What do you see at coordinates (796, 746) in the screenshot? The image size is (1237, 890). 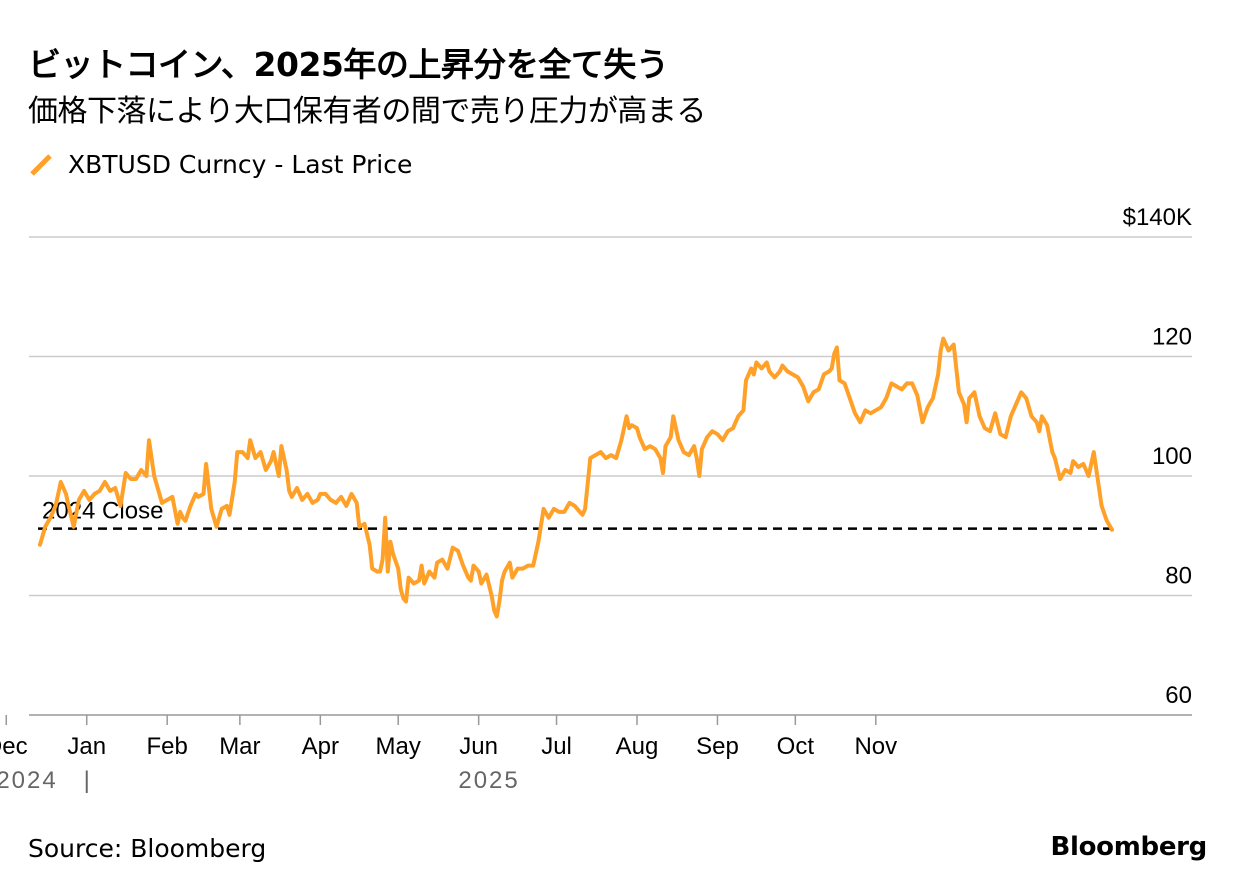 I see `x-tick-label: Oct` at bounding box center [796, 746].